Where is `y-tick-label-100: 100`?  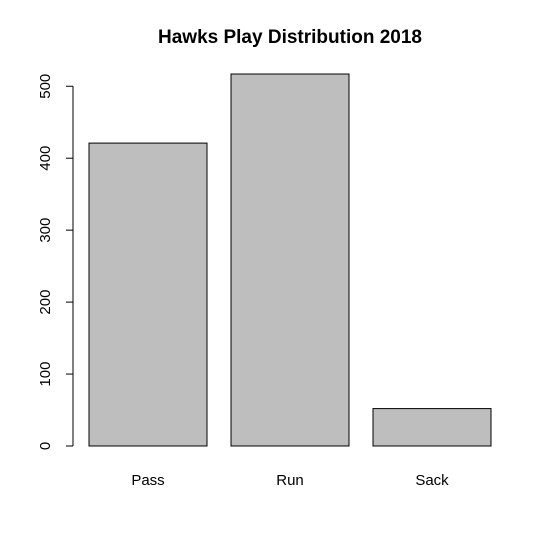 y-tick-label-100: 100 is located at coordinates (45, 374).